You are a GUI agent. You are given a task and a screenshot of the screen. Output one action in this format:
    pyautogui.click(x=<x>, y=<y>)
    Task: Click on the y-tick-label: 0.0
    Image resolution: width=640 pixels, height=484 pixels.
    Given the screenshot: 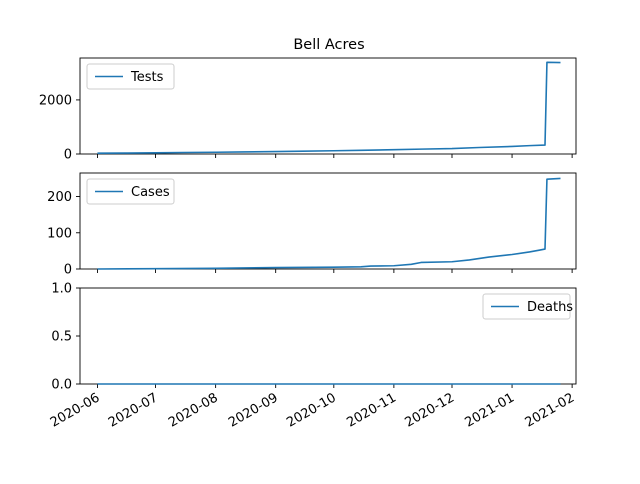 What is the action you would take?
    pyautogui.click(x=61, y=385)
    